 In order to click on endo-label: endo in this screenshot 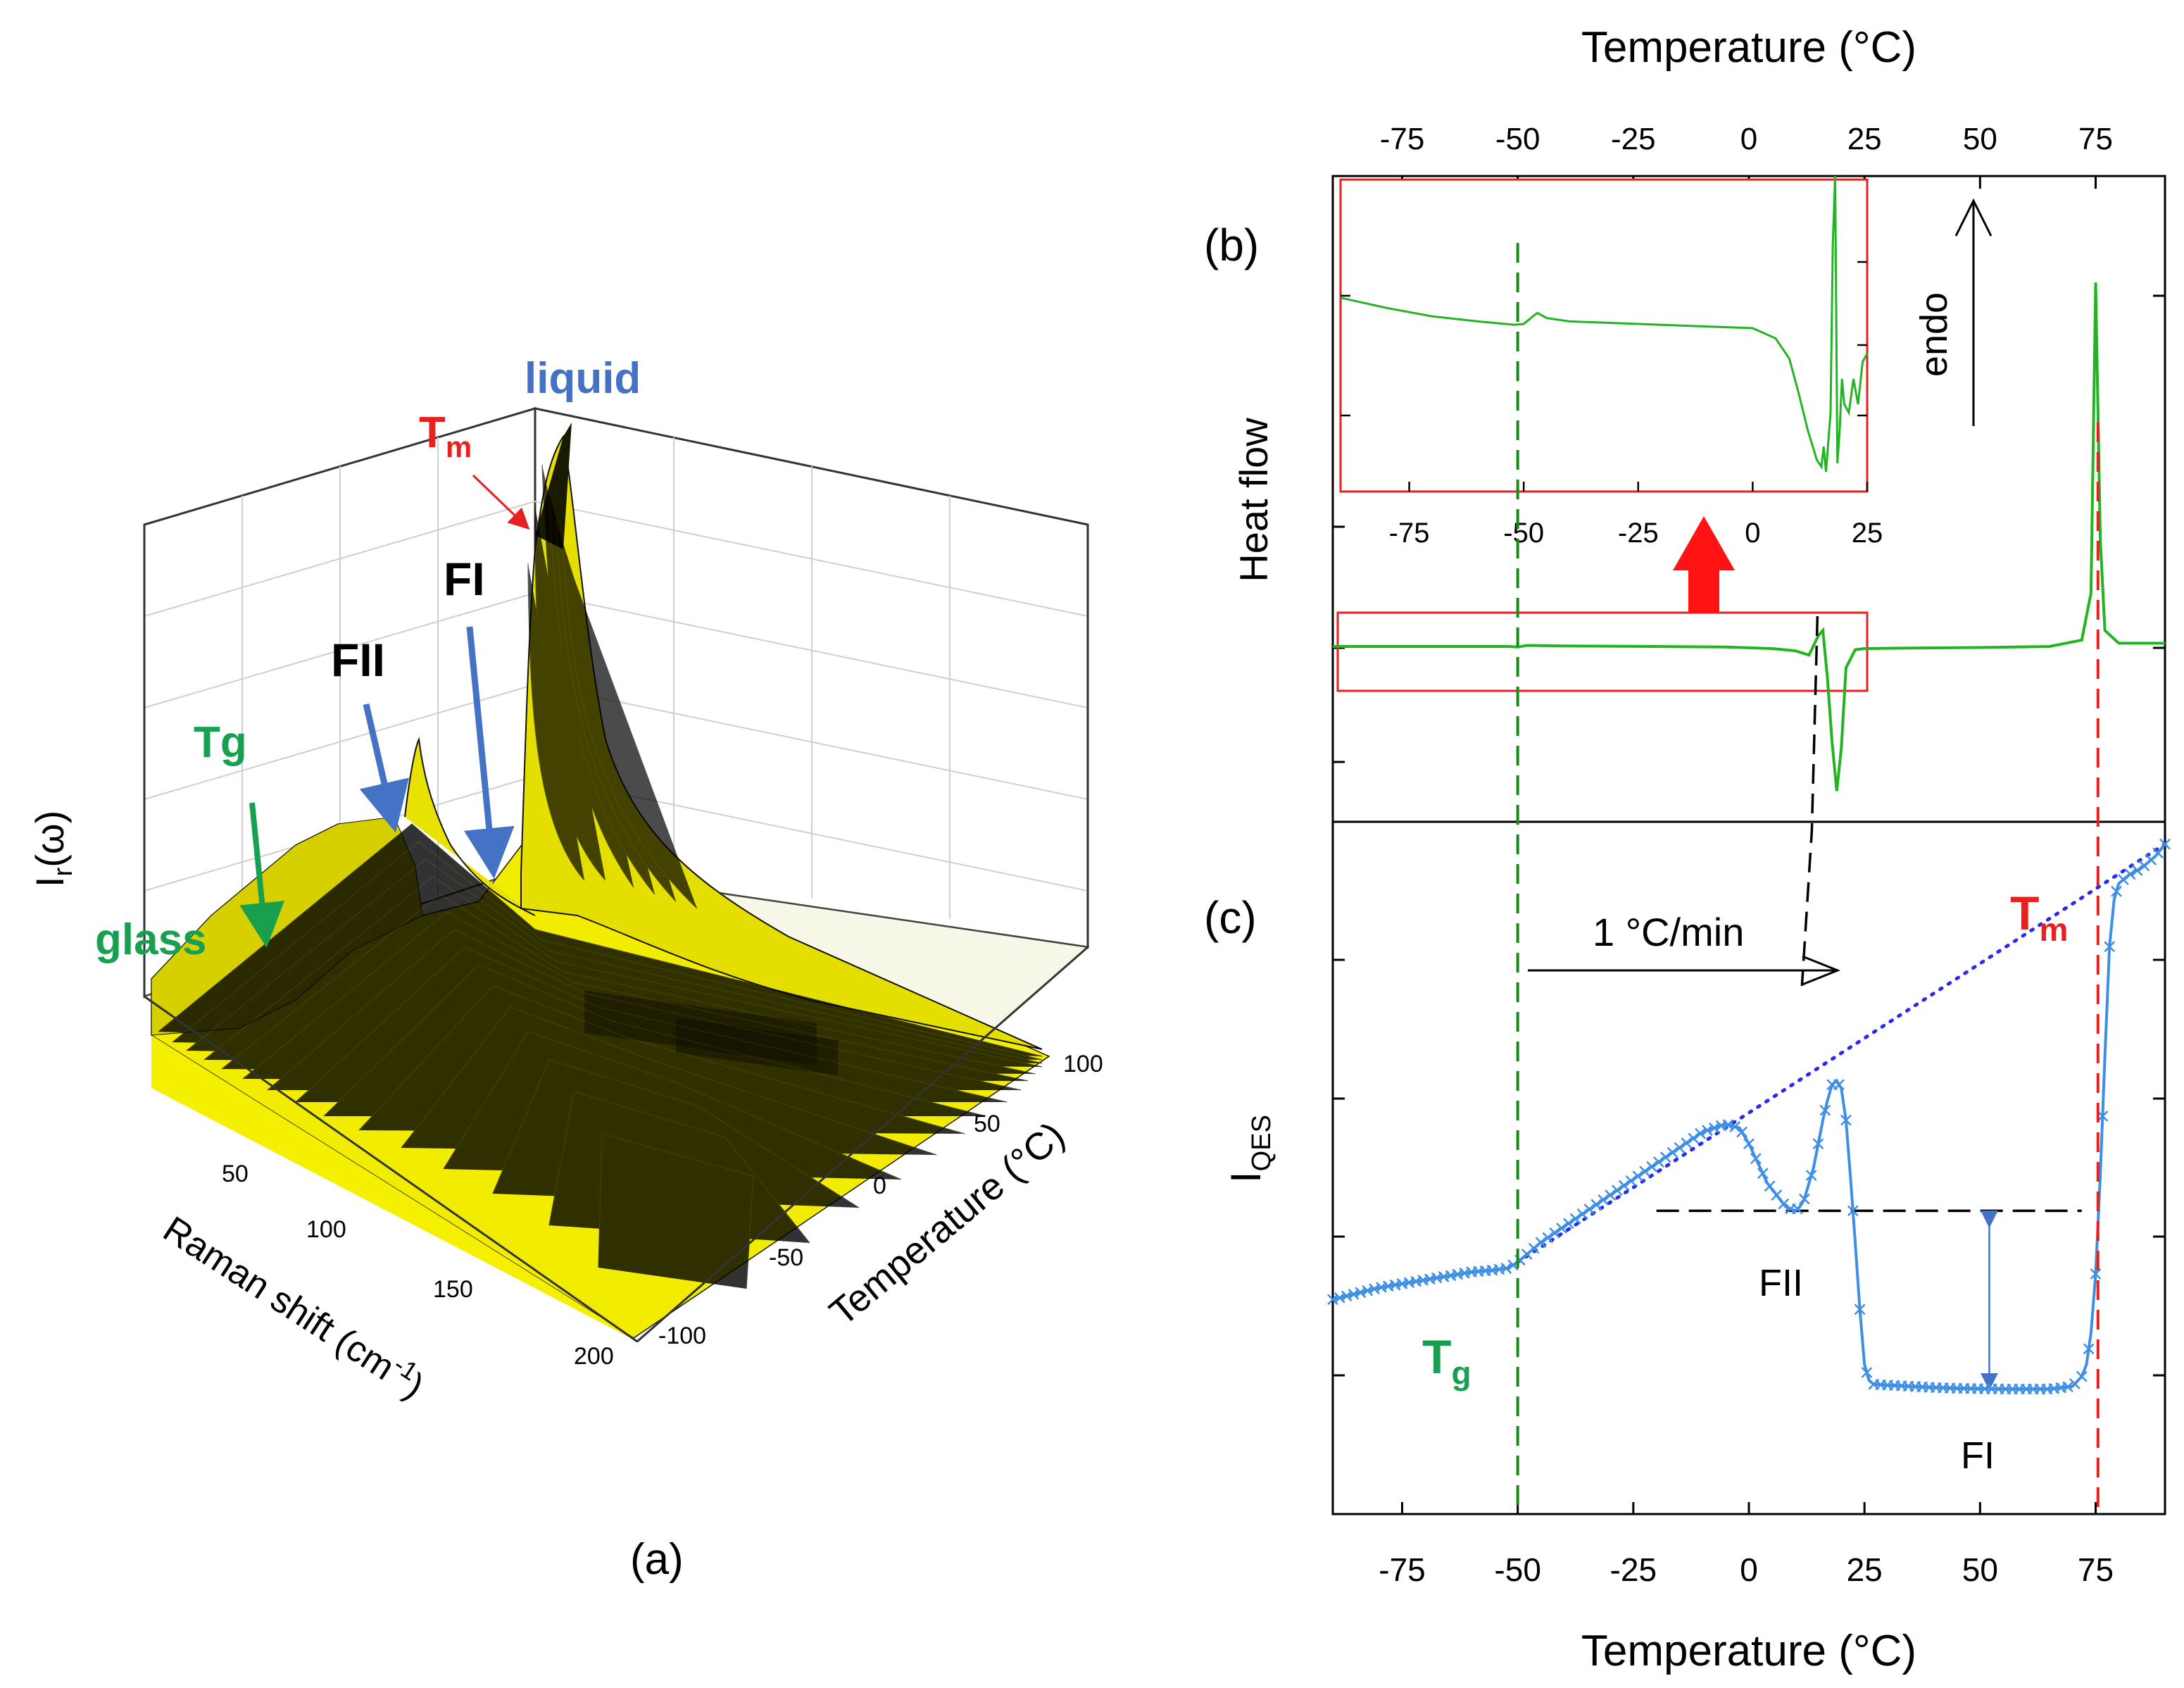, I will do `click(1934, 334)`.